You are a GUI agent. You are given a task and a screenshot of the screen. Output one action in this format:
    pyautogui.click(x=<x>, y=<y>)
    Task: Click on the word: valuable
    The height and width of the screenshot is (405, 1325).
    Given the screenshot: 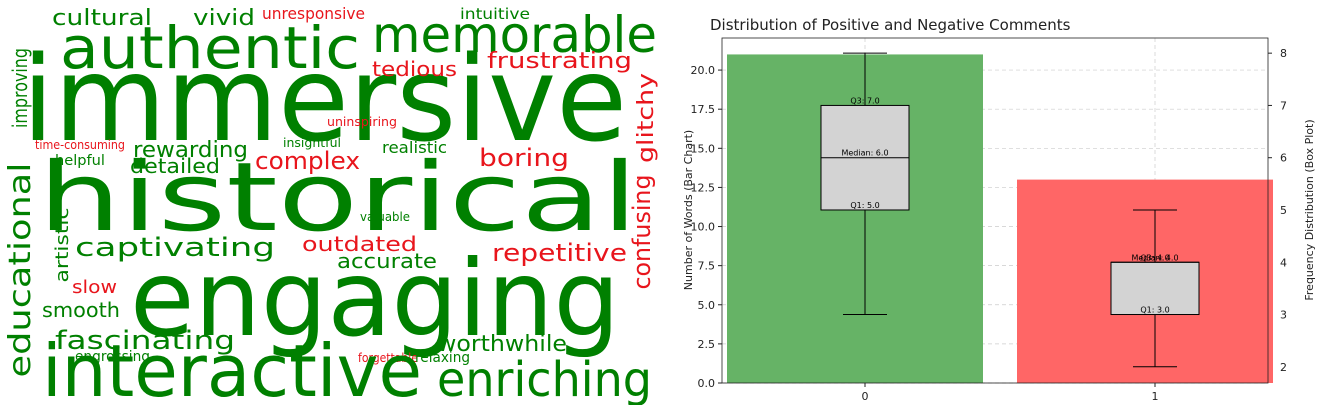 What is the action you would take?
    pyautogui.click(x=385, y=217)
    